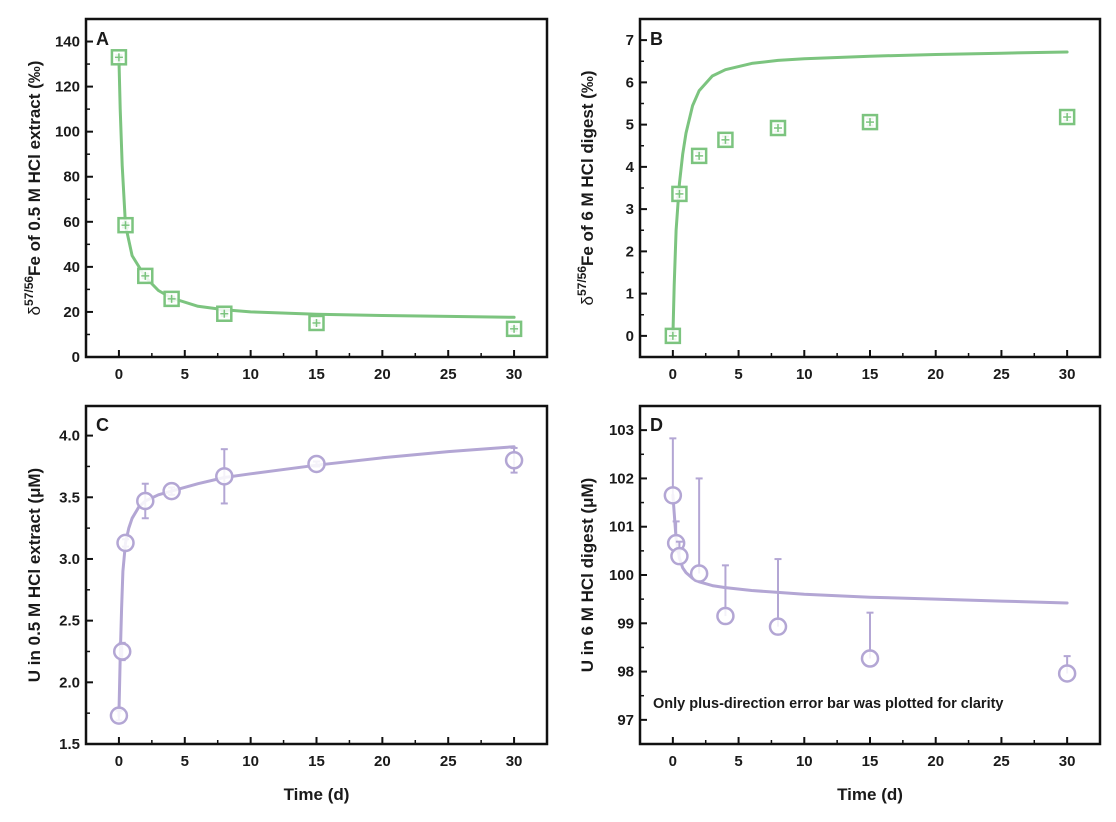 Image resolution: width=1116 pixels, height=822 pixels. Describe the element at coordinates (34, 575) in the screenshot. I see `y-axis-title: U in 0.5 M HCl extract (μM)` at that location.